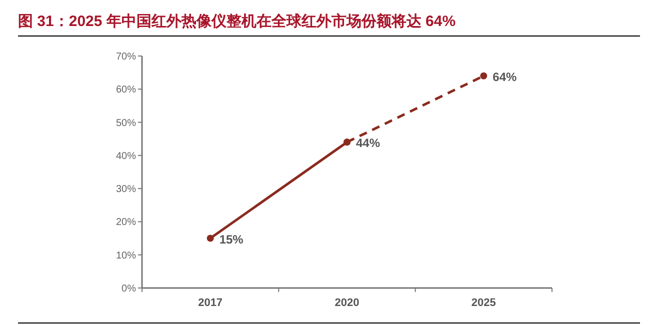  What do you see at coordinates (368, 143) in the screenshot?
I see `data-label: 44%` at bounding box center [368, 143].